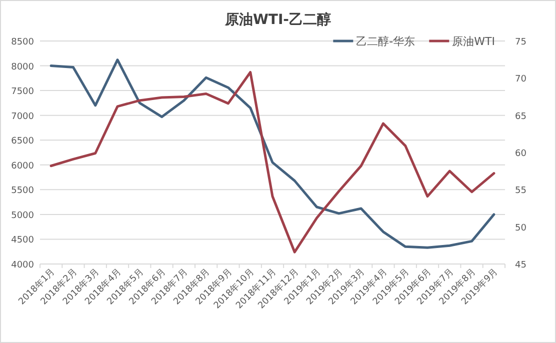 This screenshot has width=556, height=343. I want to click on y-tick-label: 6500, so click(22, 141).